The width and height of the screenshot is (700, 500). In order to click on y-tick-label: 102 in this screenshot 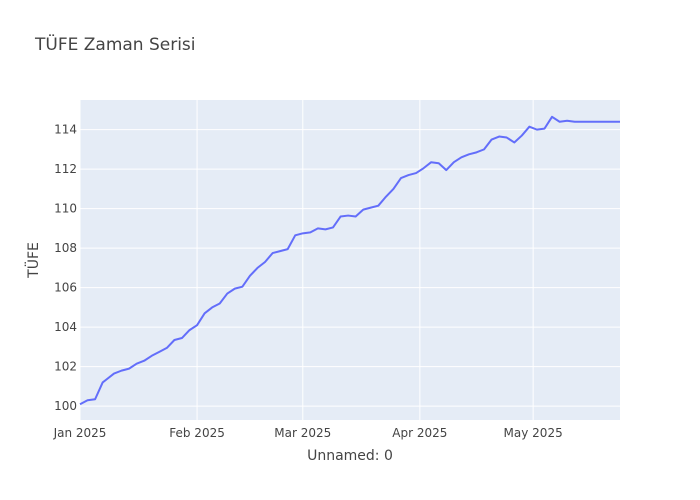, I will do `click(65, 367)`.